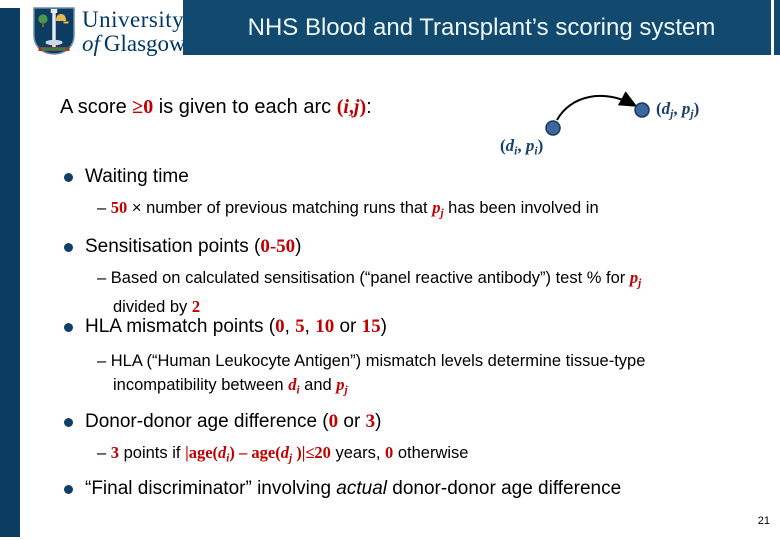 The image size is (780, 540). I want to click on node-dj-pj, so click(642, 110).